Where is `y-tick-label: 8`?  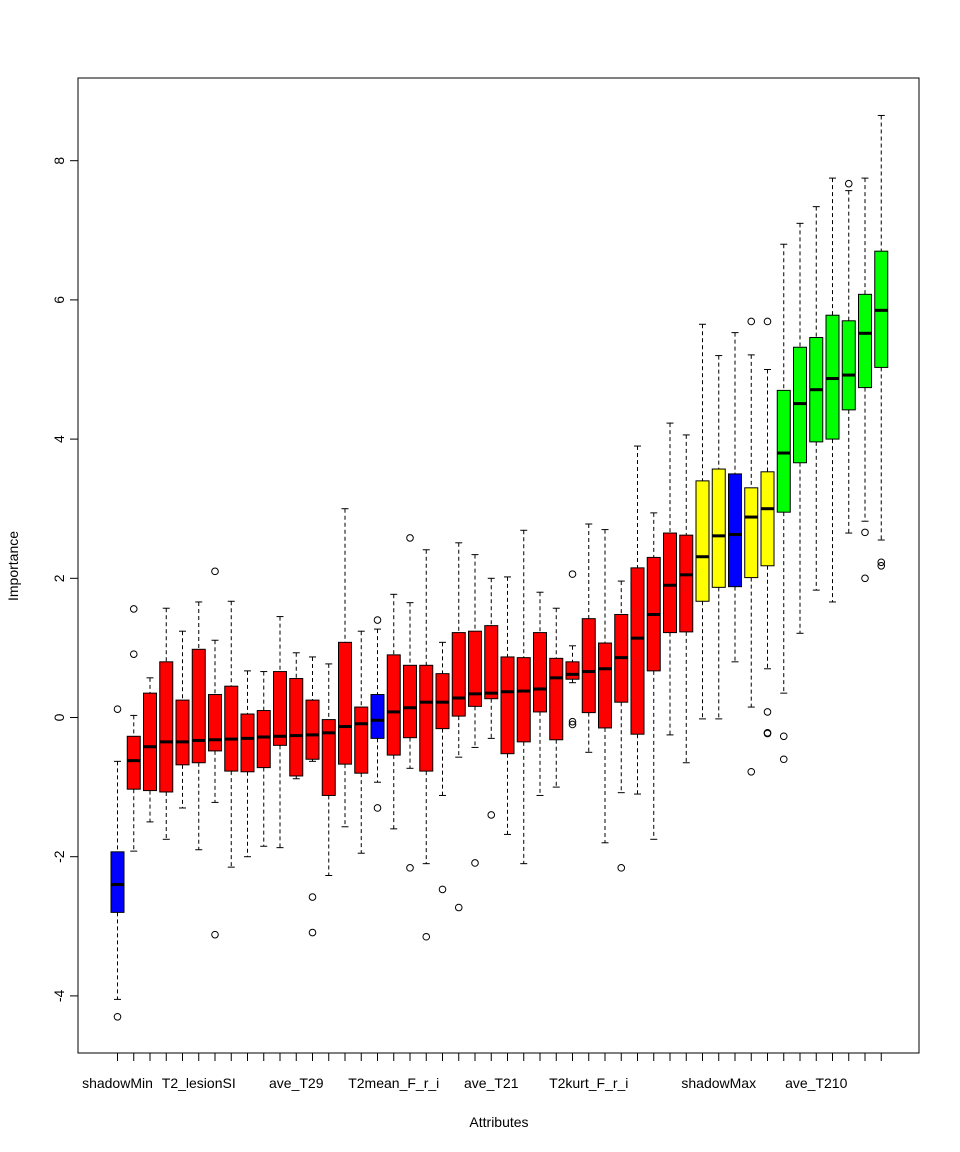 y-tick-label: 8 is located at coordinates (59, 161).